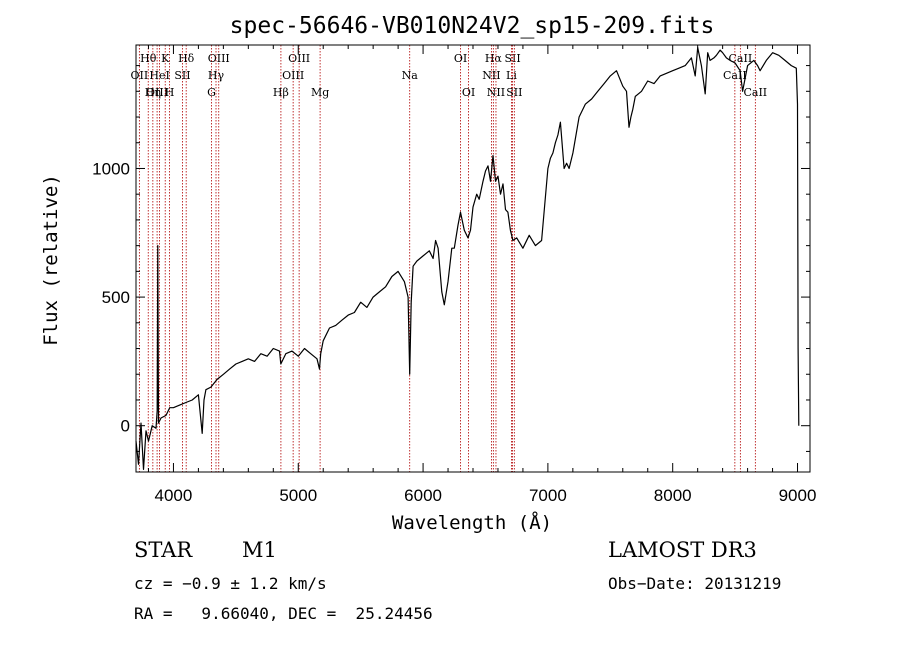 This screenshot has height=649, width=900. What do you see at coordinates (170, 92) in the screenshot?
I see `line-label-6: H` at bounding box center [170, 92].